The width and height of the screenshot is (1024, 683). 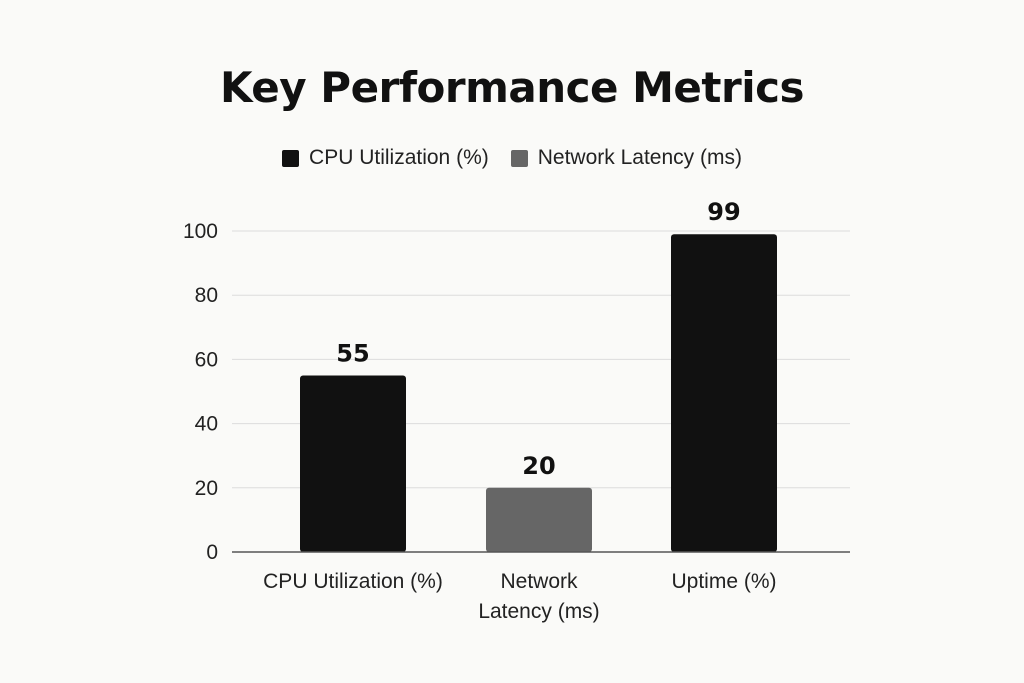 What do you see at coordinates (200, 392) in the screenshot?
I see `y-axis-ticks: 0 20 40 60 80 100` at bounding box center [200, 392].